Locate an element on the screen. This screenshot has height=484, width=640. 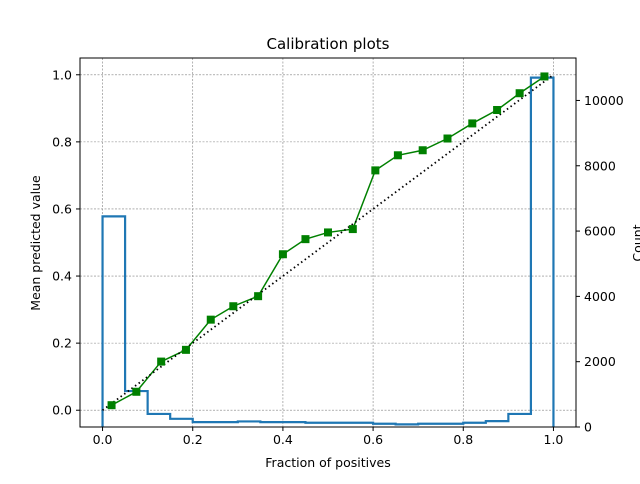
x-tick-label: 0.8 is located at coordinates (463, 439).